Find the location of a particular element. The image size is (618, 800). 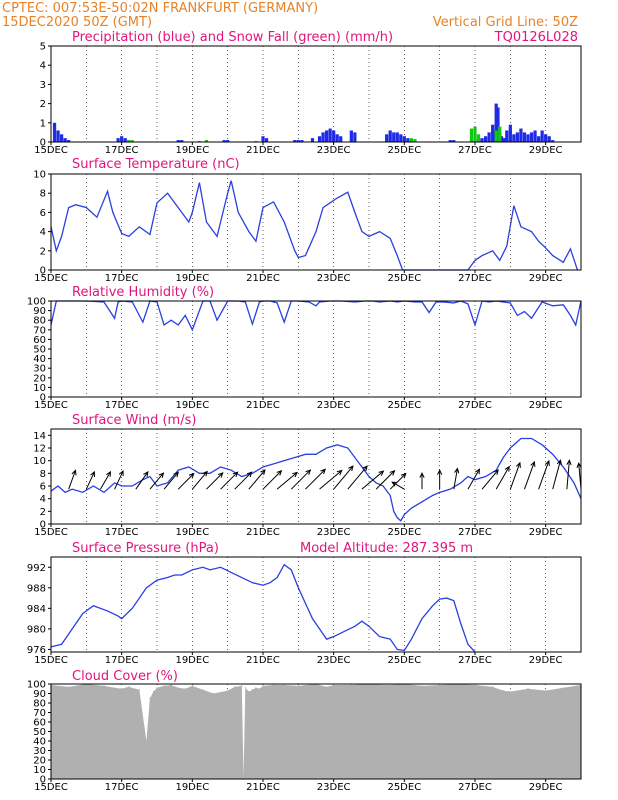

y-tick-label: 14 is located at coordinates (39, 436).